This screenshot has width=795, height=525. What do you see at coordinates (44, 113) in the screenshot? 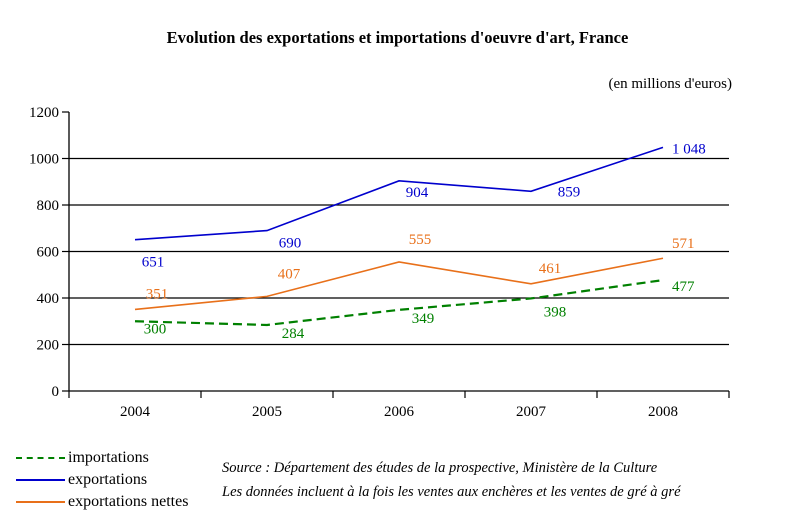
I see `y-tick-label: 1200` at bounding box center [44, 113].